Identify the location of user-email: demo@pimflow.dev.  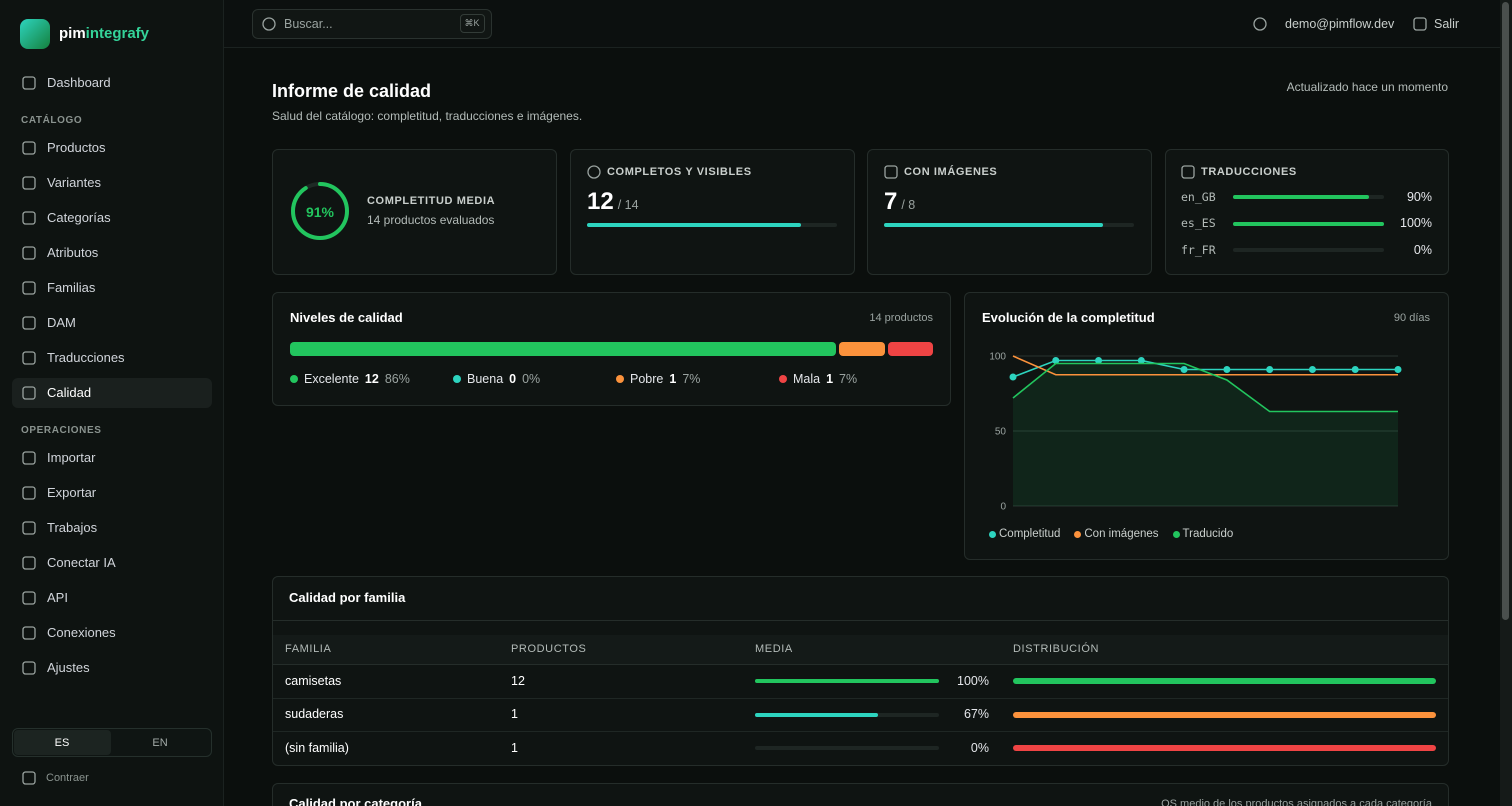
(1340, 23).